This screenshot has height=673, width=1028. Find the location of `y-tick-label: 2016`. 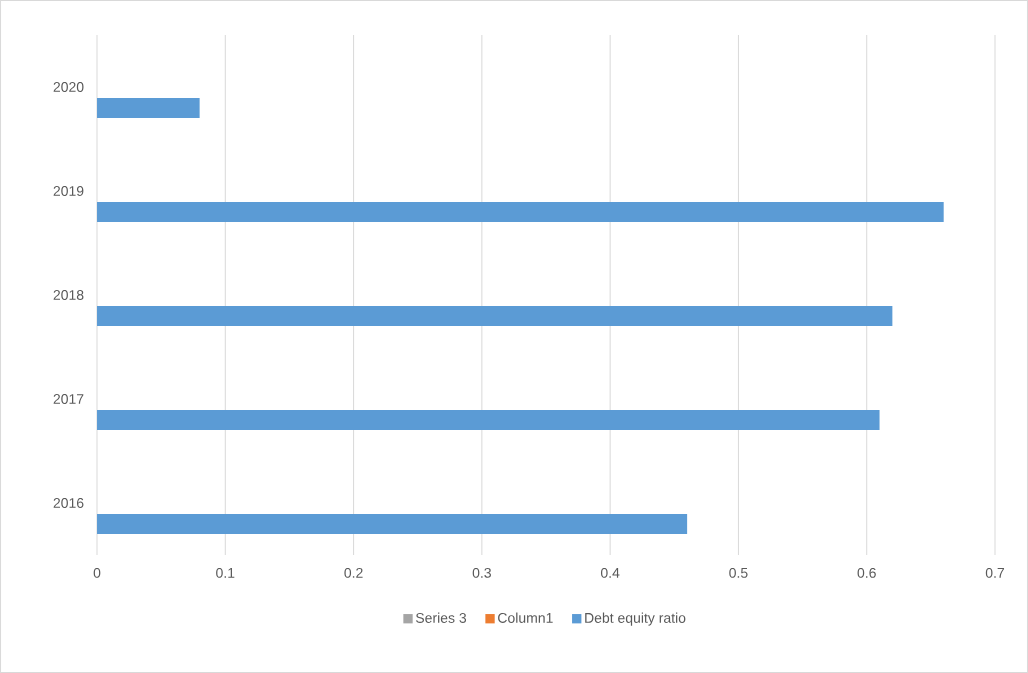

y-tick-label: 2016 is located at coordinates (68, 503).